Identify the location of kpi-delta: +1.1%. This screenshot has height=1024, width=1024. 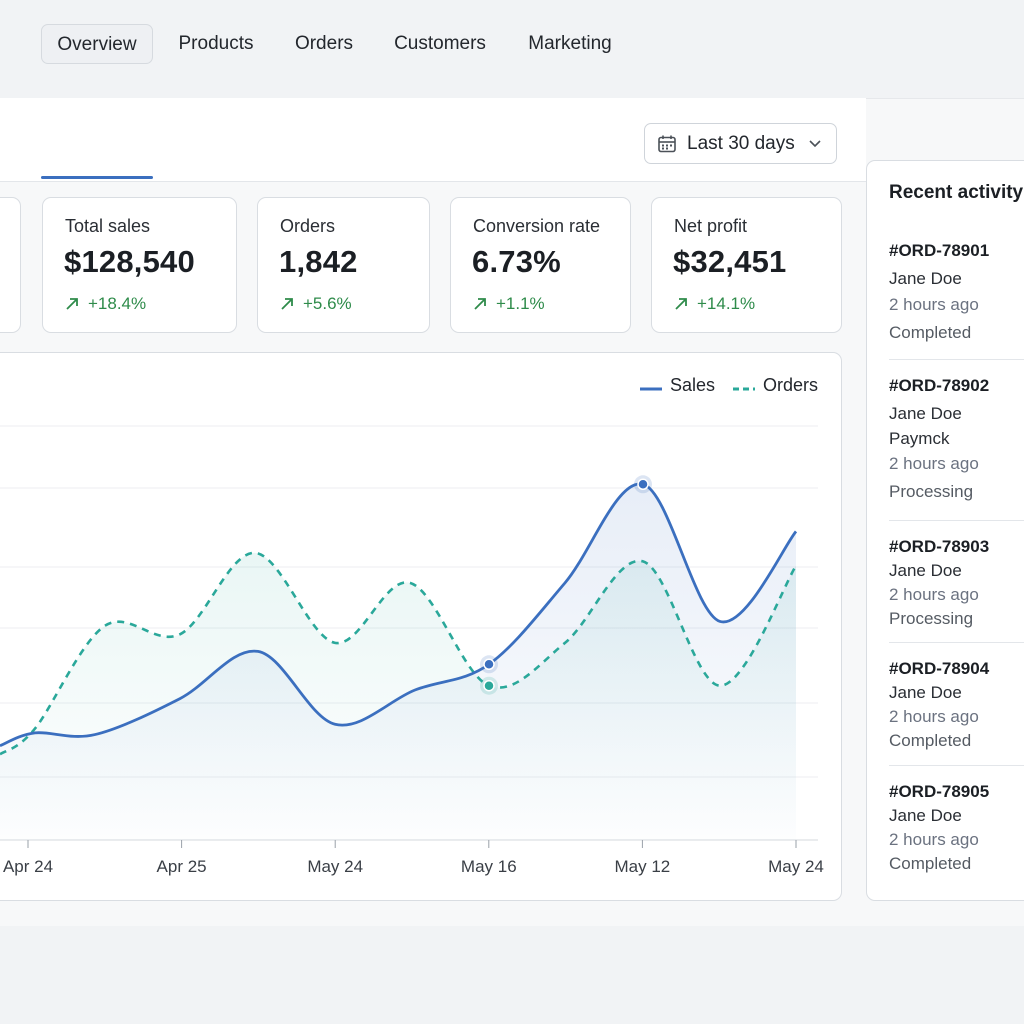
(509, 304).